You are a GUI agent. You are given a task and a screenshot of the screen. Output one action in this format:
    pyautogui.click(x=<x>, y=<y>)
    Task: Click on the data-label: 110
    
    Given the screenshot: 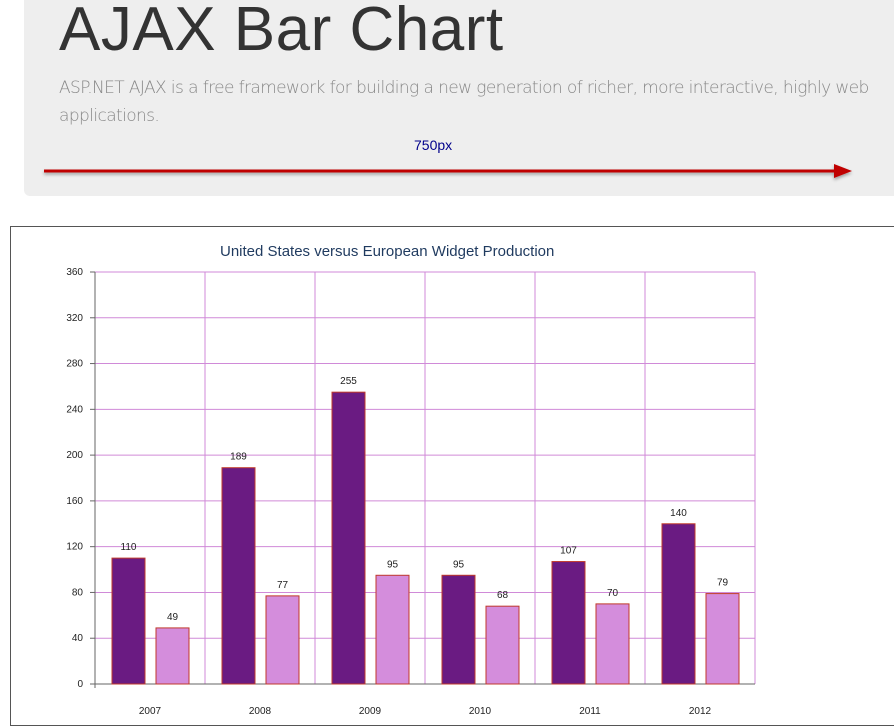 What is the action you would take?
    pyautogui.click(x=129, y=547)
    